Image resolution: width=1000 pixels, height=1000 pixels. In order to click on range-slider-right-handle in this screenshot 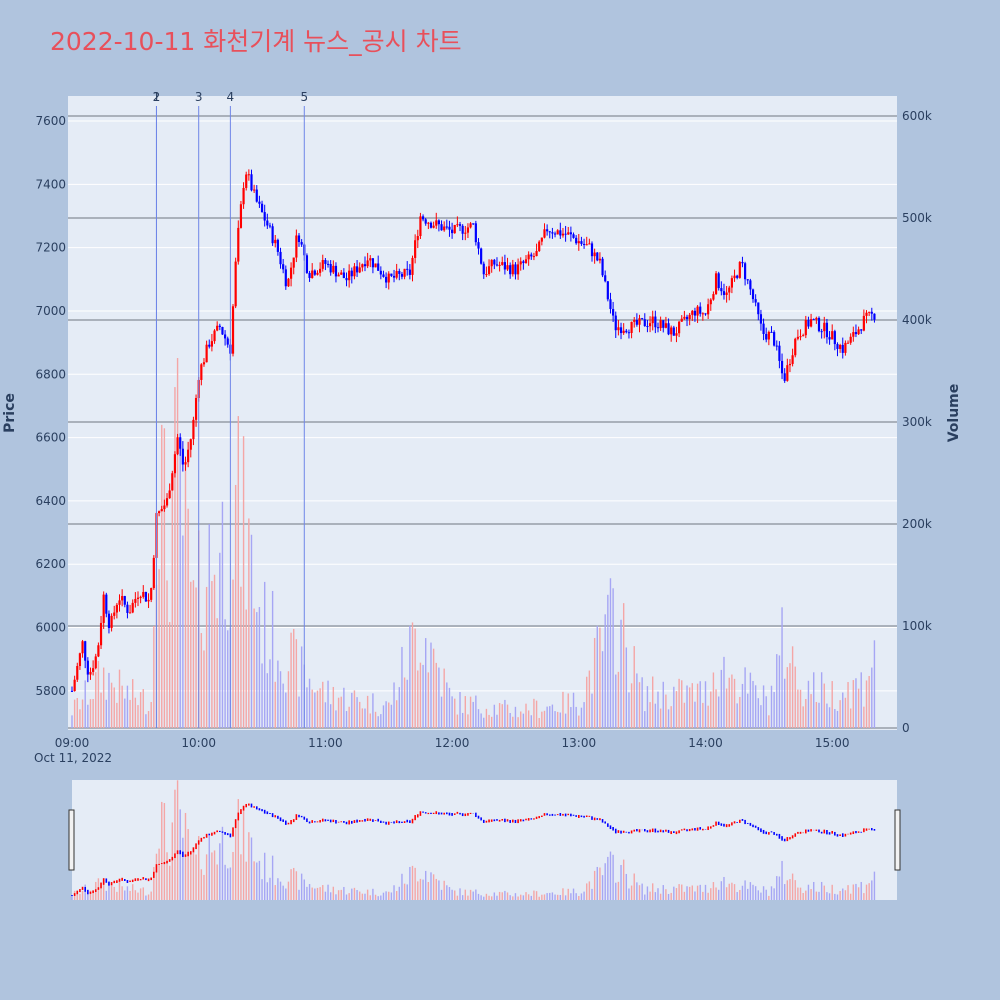, I will do `click(897, 840)`.